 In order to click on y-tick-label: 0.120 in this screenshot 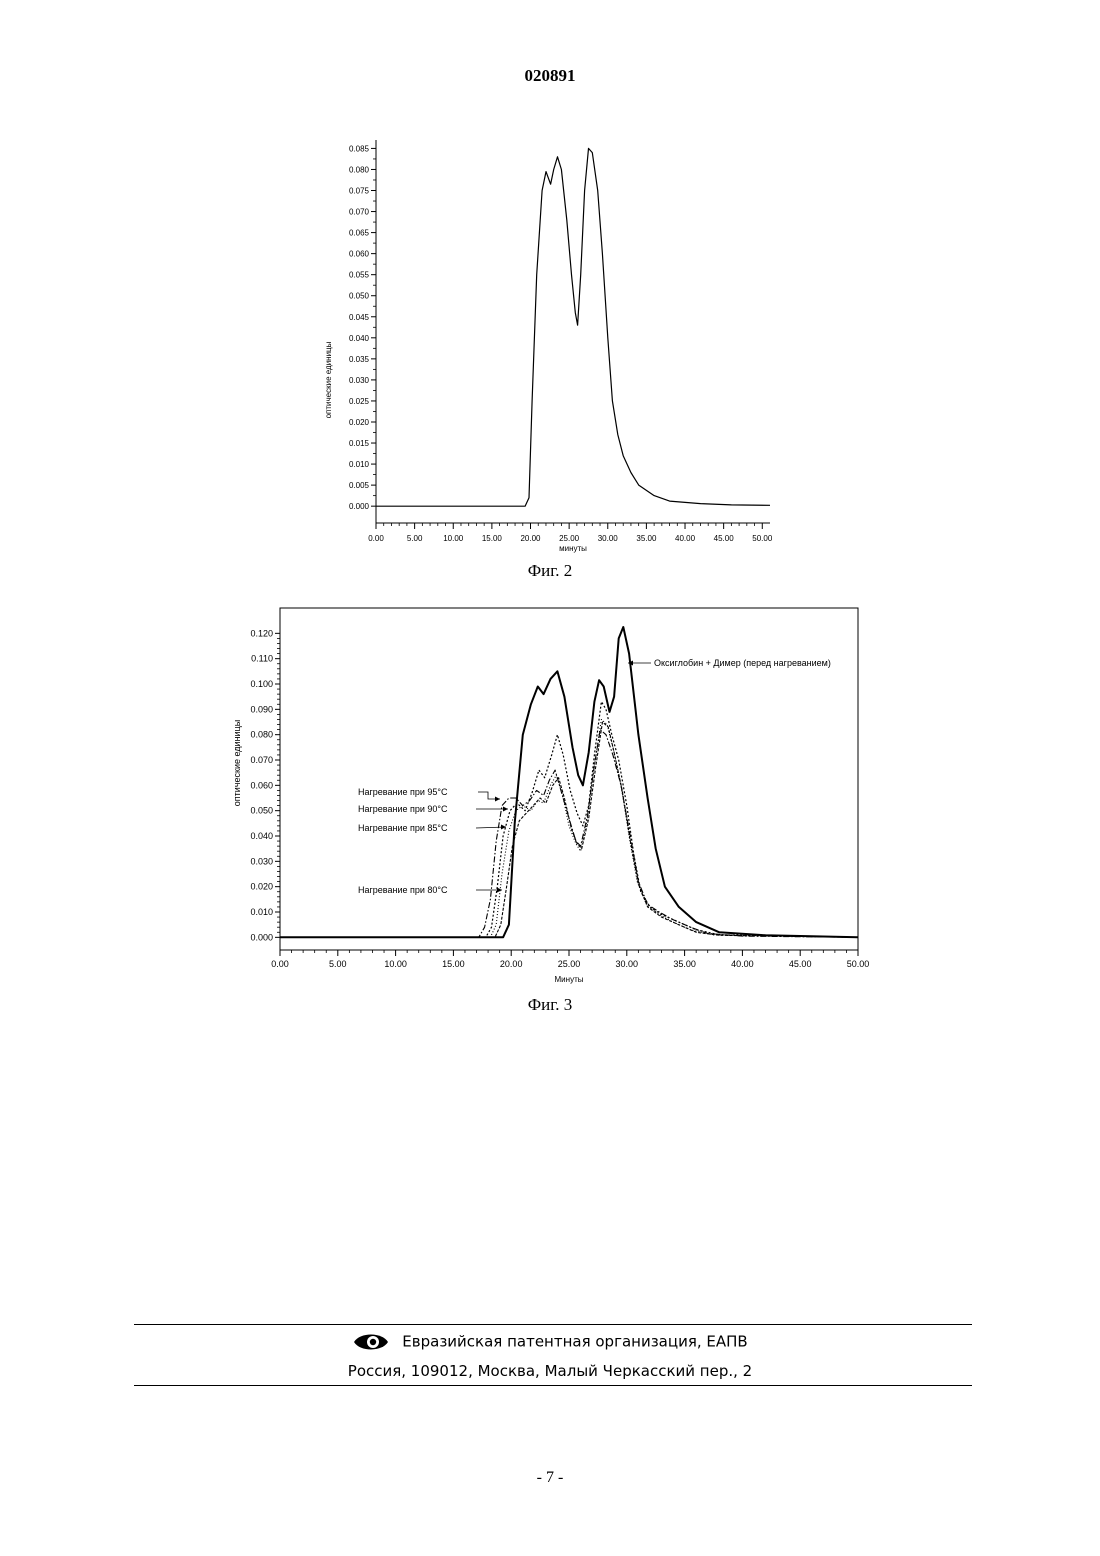, I will do `click(261, 633)`.